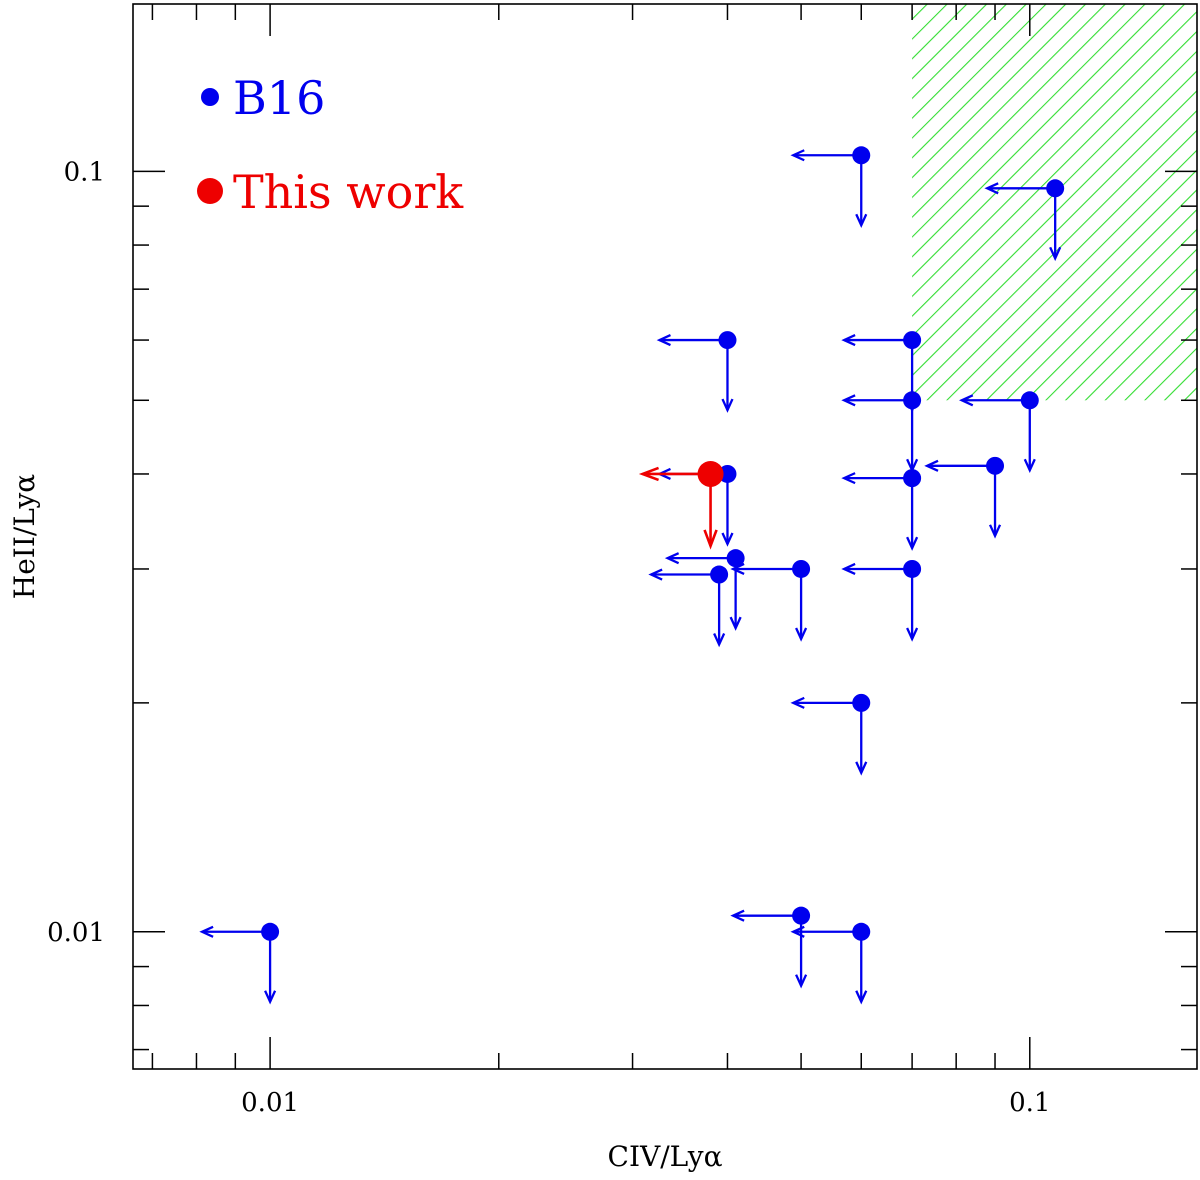 Image resolution: width=1200 pixels, height=1180 pixels. Describe the element at coordinates (279, 98) in the screenshot. I see `legend-label-b16: B16` at that location.